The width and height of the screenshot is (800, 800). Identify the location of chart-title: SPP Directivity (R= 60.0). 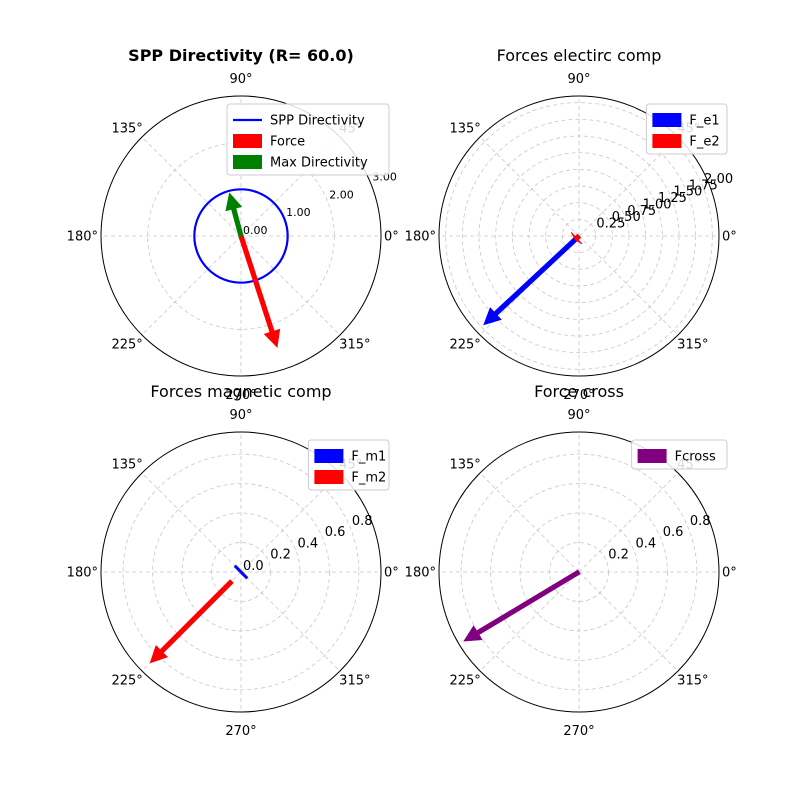
(241, 55).